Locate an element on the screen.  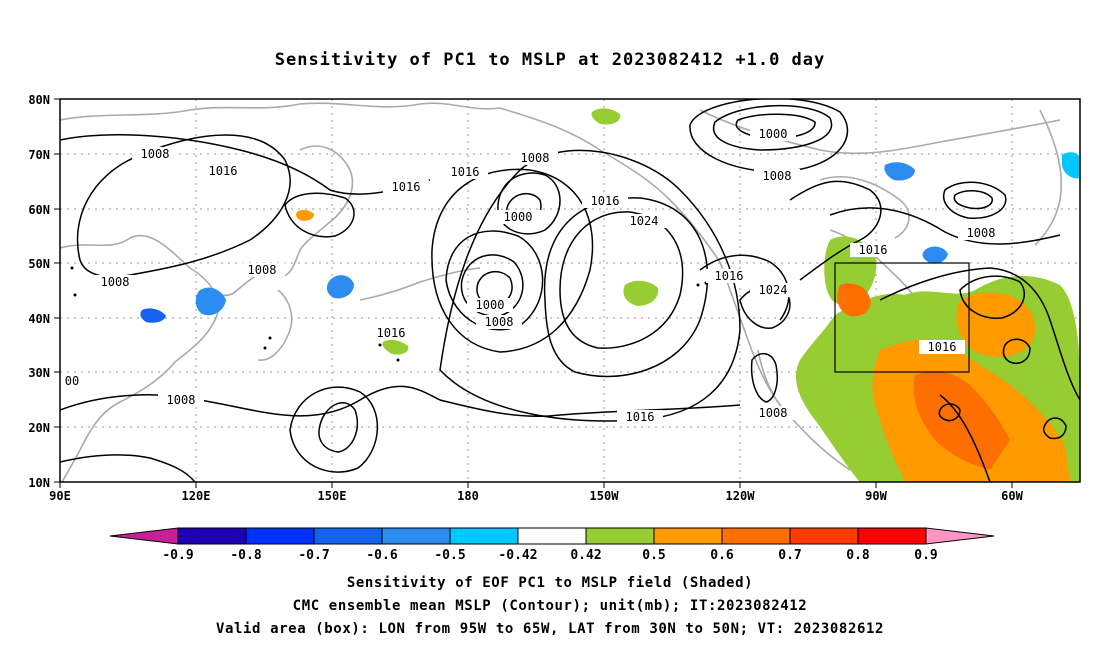
contour-1008-arctic-low-outer is located at coordinates (769, 136).